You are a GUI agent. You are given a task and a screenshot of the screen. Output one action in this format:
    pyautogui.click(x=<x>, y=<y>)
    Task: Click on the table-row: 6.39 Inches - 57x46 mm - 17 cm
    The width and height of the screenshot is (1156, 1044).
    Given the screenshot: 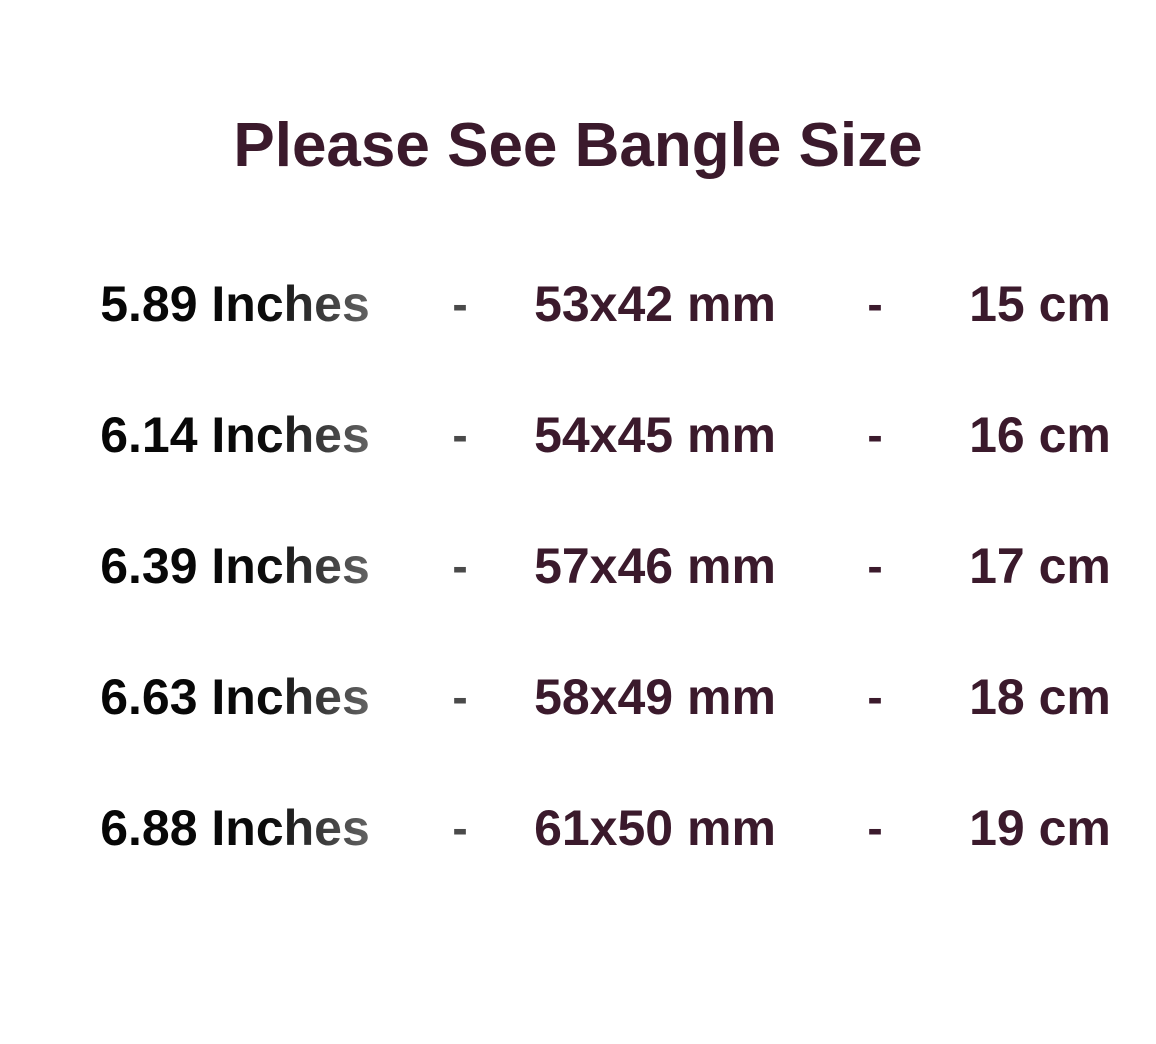 What is the action you would take?
    pyautogui.click(x=595, y=565)
    